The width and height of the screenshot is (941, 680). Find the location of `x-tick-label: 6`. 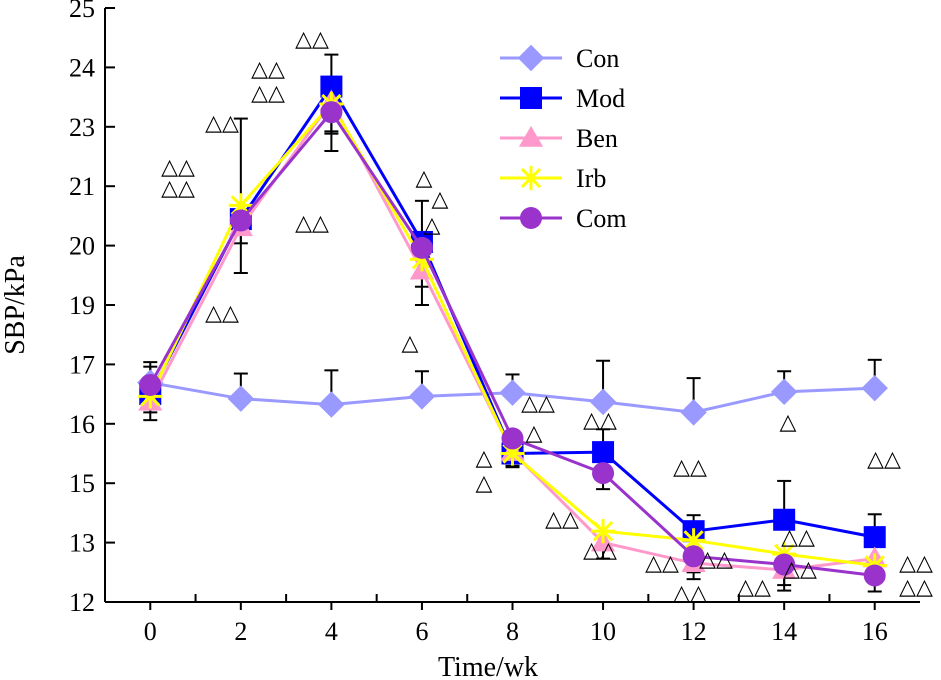

x-tick-label: 6 is located at coordinates (421, 631).